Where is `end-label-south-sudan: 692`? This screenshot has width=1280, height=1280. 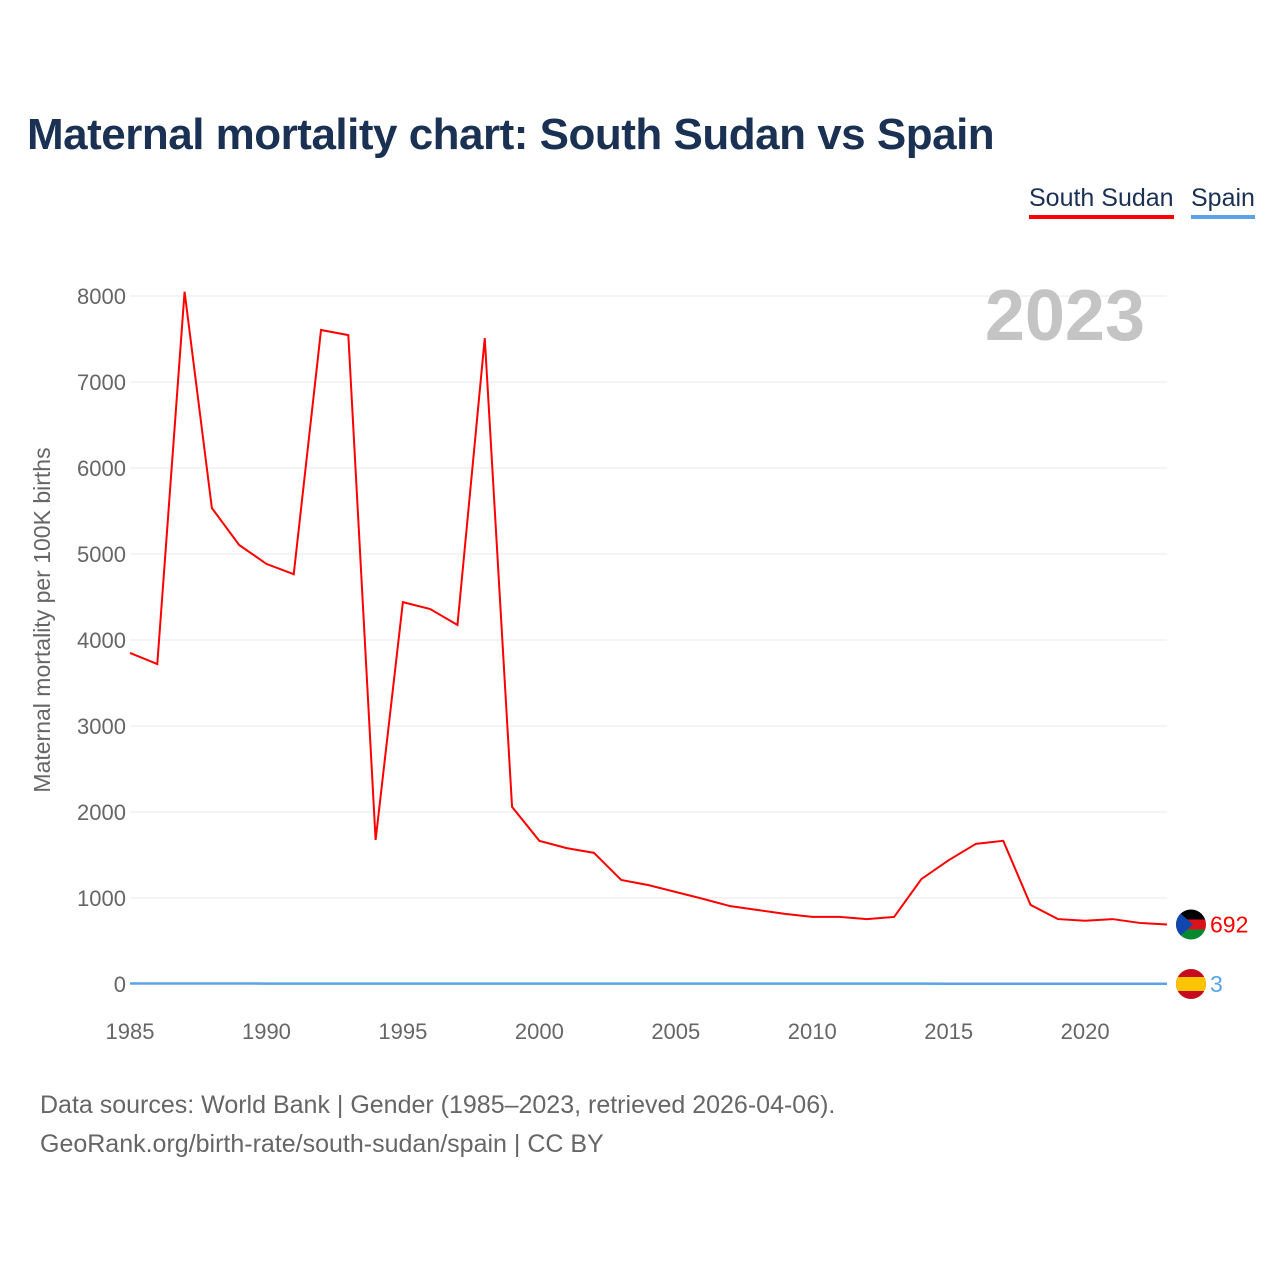 end-label-south-sudan: 692 is located at coordinates (1229, 924).